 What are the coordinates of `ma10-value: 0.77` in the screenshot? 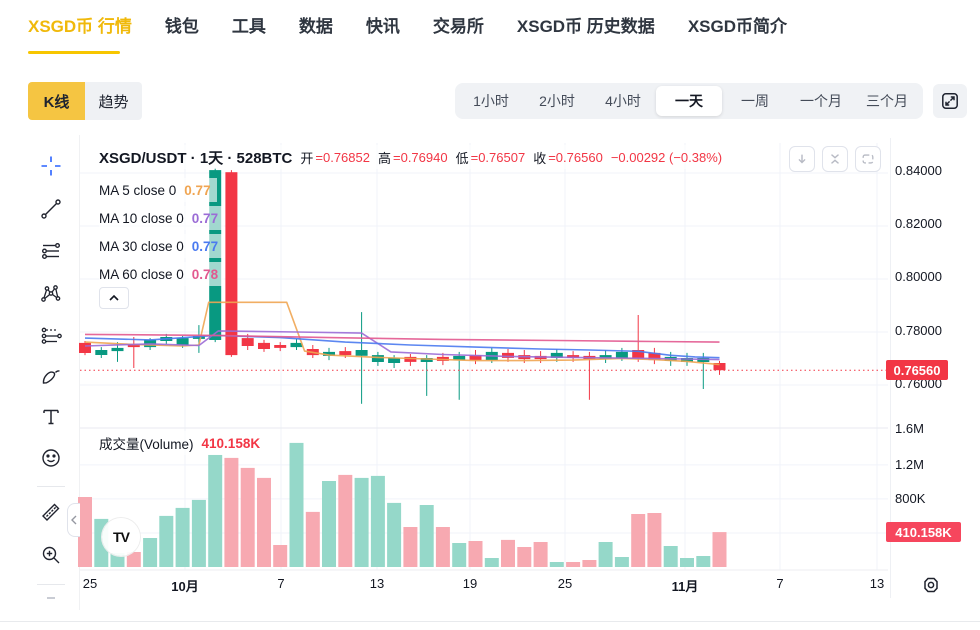 It's located at (205, 218).